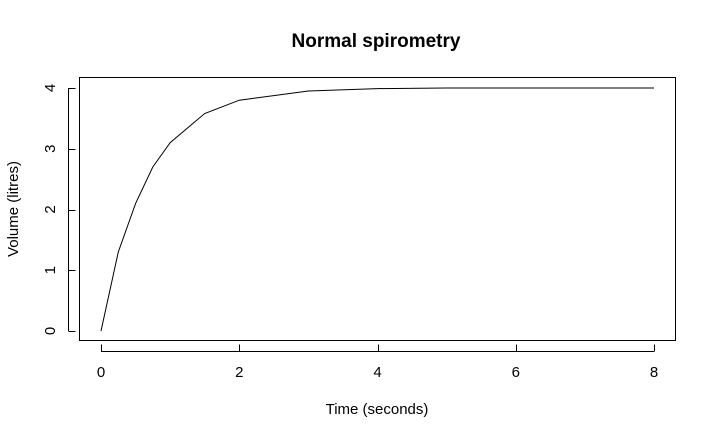 The width and height of the screenshot is (716, 439). I want to click on chart-title: Normal spirometry, so click(376, 41).